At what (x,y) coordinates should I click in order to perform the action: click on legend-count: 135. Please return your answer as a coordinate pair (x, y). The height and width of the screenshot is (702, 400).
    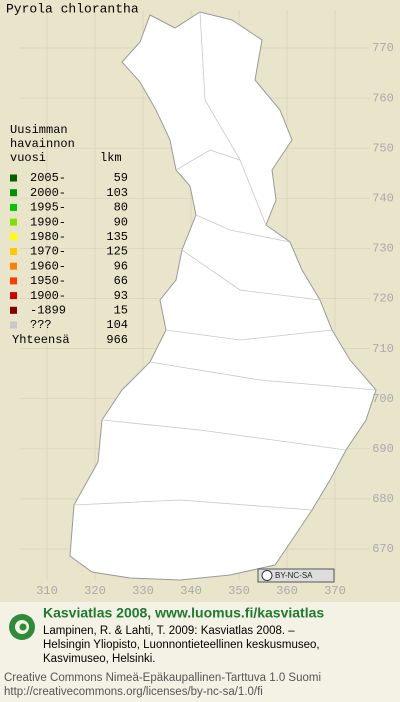
    Looking at the image, I should click on (117, 237).